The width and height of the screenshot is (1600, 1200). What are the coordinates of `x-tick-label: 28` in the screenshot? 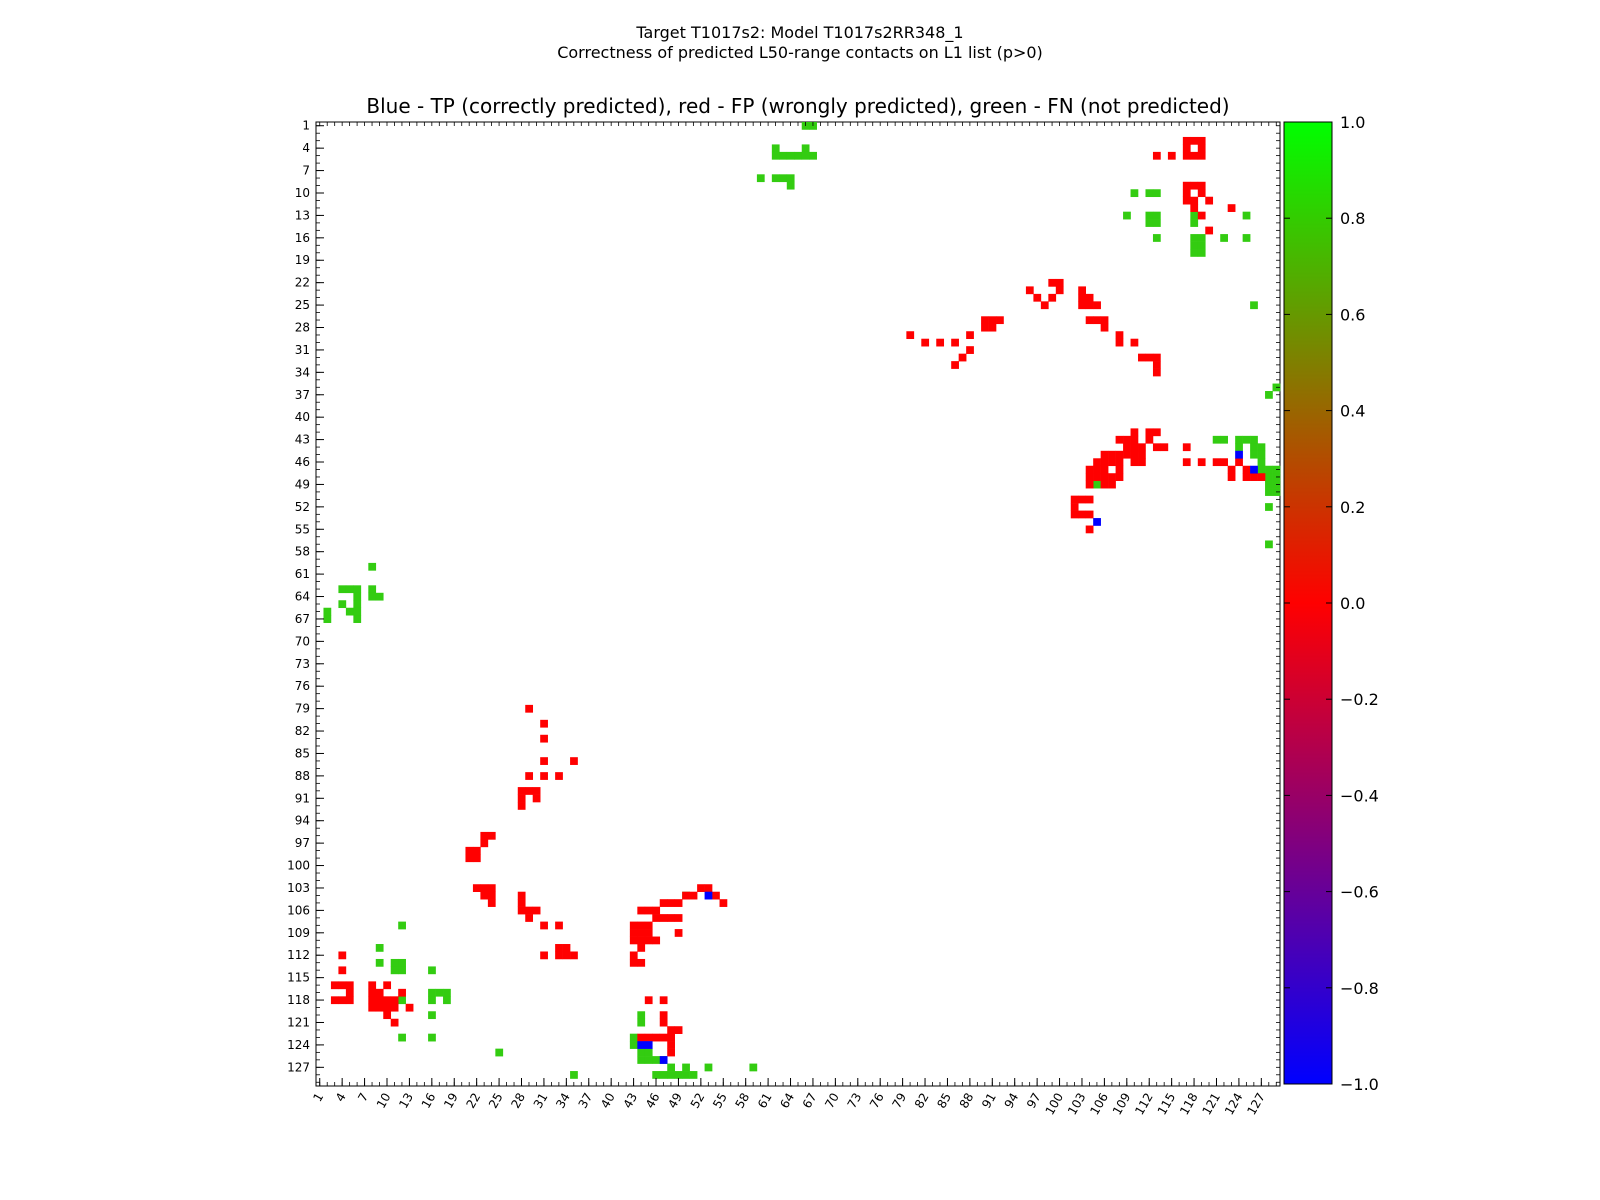 It's located at (518, 1101).